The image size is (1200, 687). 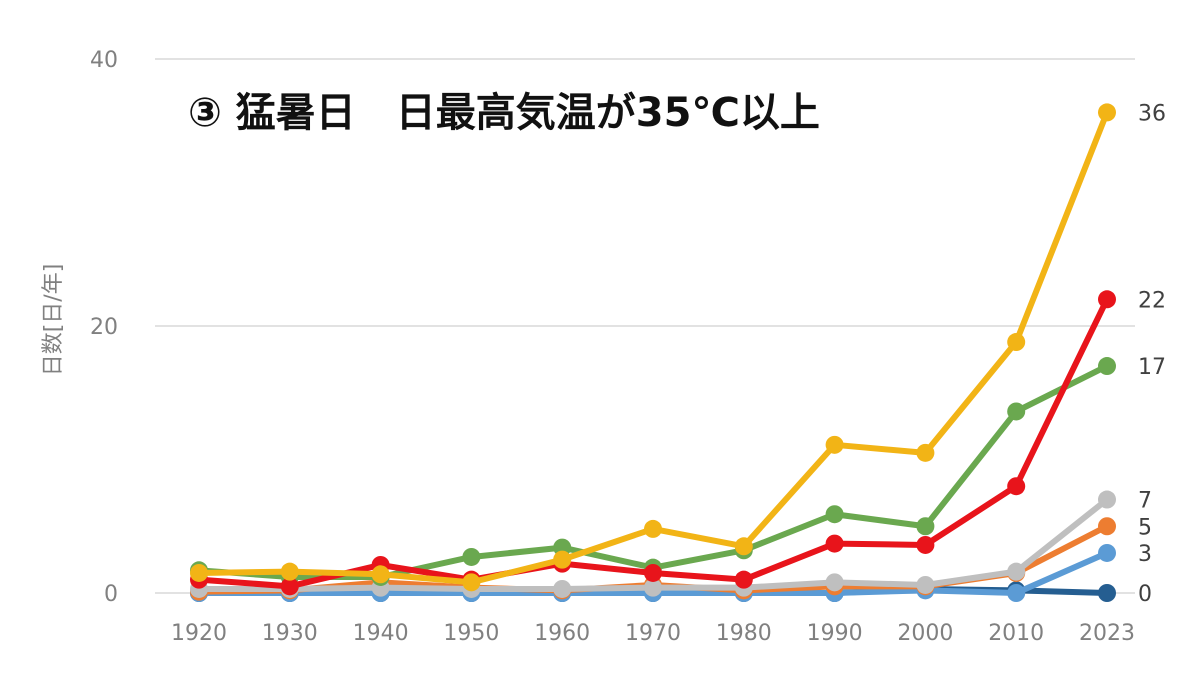 What do you see at coordinates (1152, 367) in the screenshot?
I see `end-value-label: 17` at bounding box center [1152, 367].